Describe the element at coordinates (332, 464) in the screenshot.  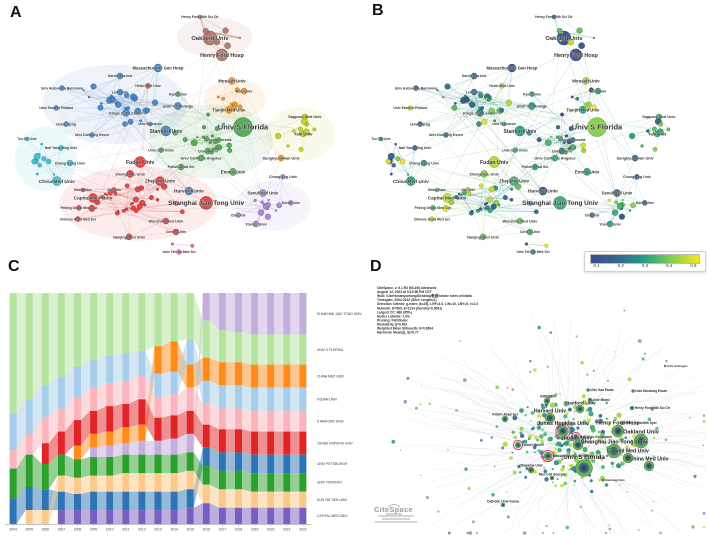
I see `svg-text: UNIV PITTSBURGH` at that location.